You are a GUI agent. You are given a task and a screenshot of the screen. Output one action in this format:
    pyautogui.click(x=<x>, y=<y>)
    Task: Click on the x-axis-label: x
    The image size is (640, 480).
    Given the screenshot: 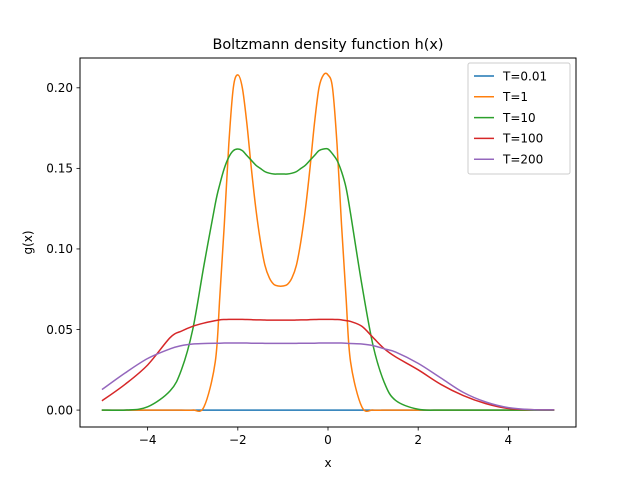 What is the action you would take?
    pyautogui.click(x=327, y=463)
    